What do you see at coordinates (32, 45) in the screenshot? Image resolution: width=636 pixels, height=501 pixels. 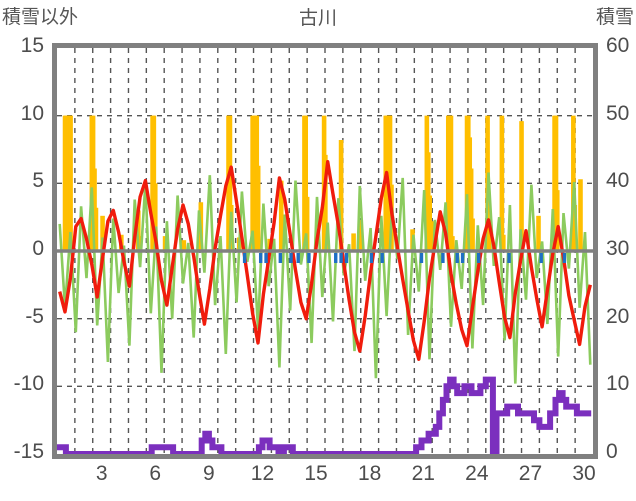 I see `y-axis-tick-15: 15` at bounding box center [32, 45].